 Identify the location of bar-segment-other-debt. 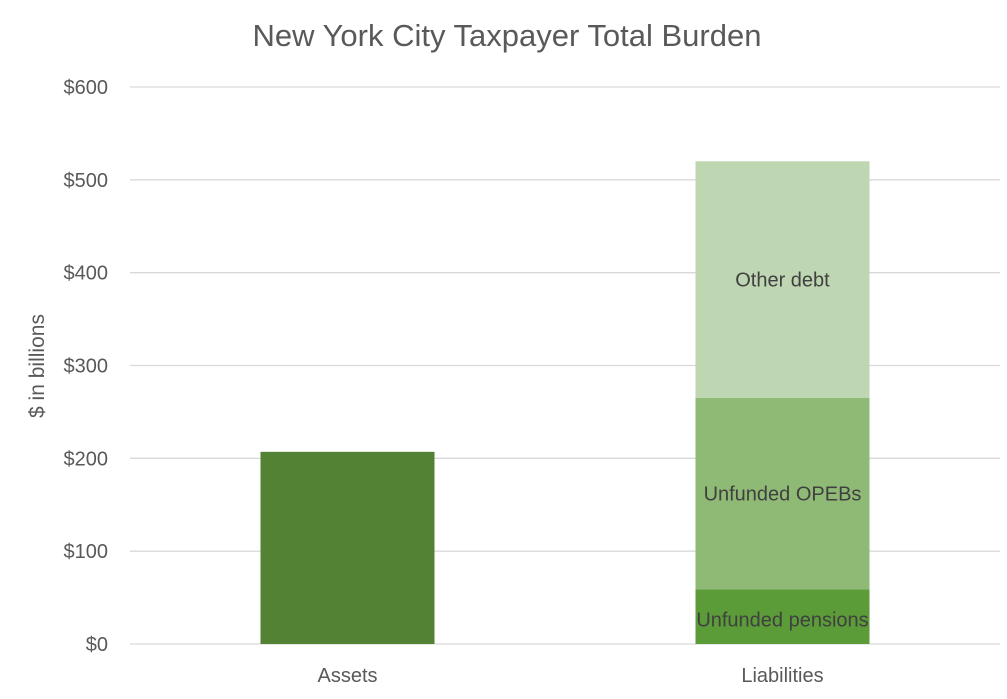
(782, 279).